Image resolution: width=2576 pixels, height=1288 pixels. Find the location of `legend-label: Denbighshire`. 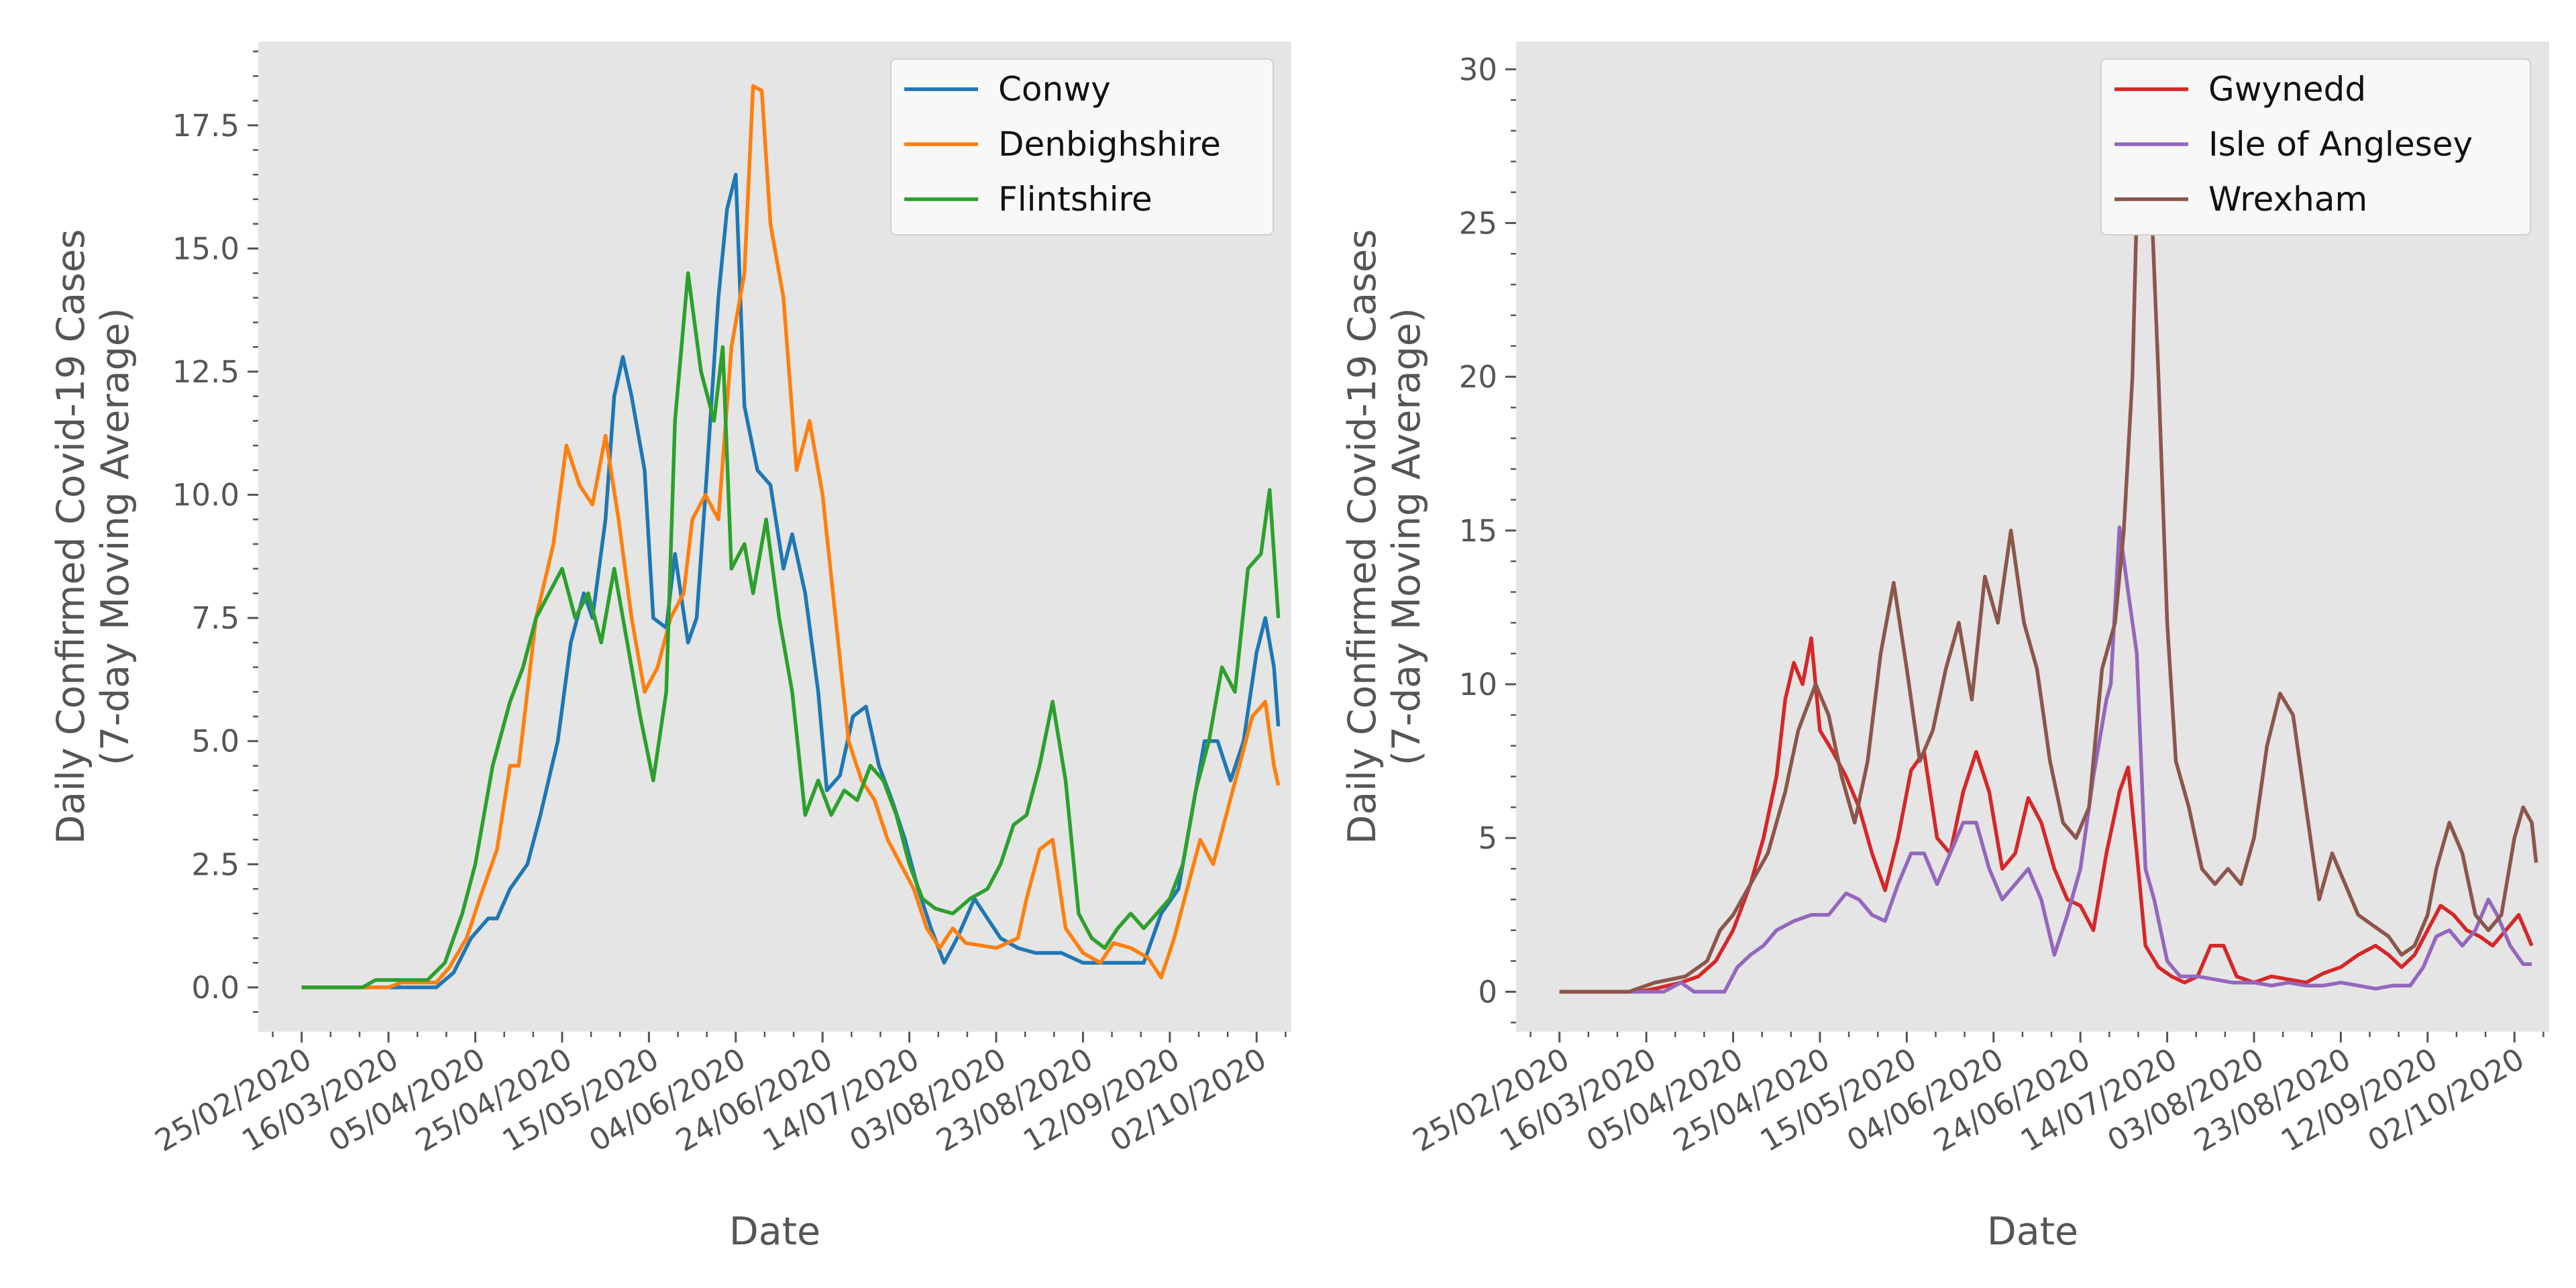

legend-label: Denbighshire is located at coordinates (1109, 144).